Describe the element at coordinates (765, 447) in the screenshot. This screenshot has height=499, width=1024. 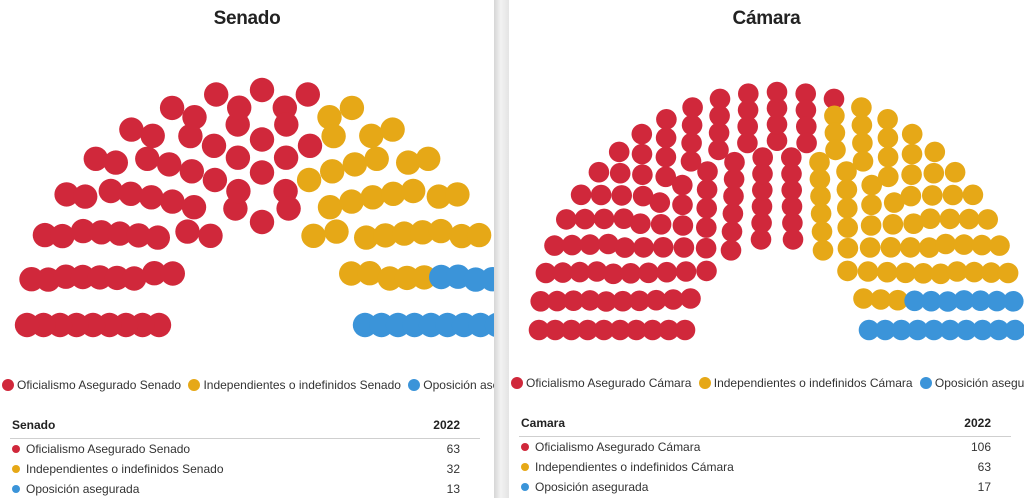
I see `table-row: Oficialismo Asegurado Cámara 106` at that location.